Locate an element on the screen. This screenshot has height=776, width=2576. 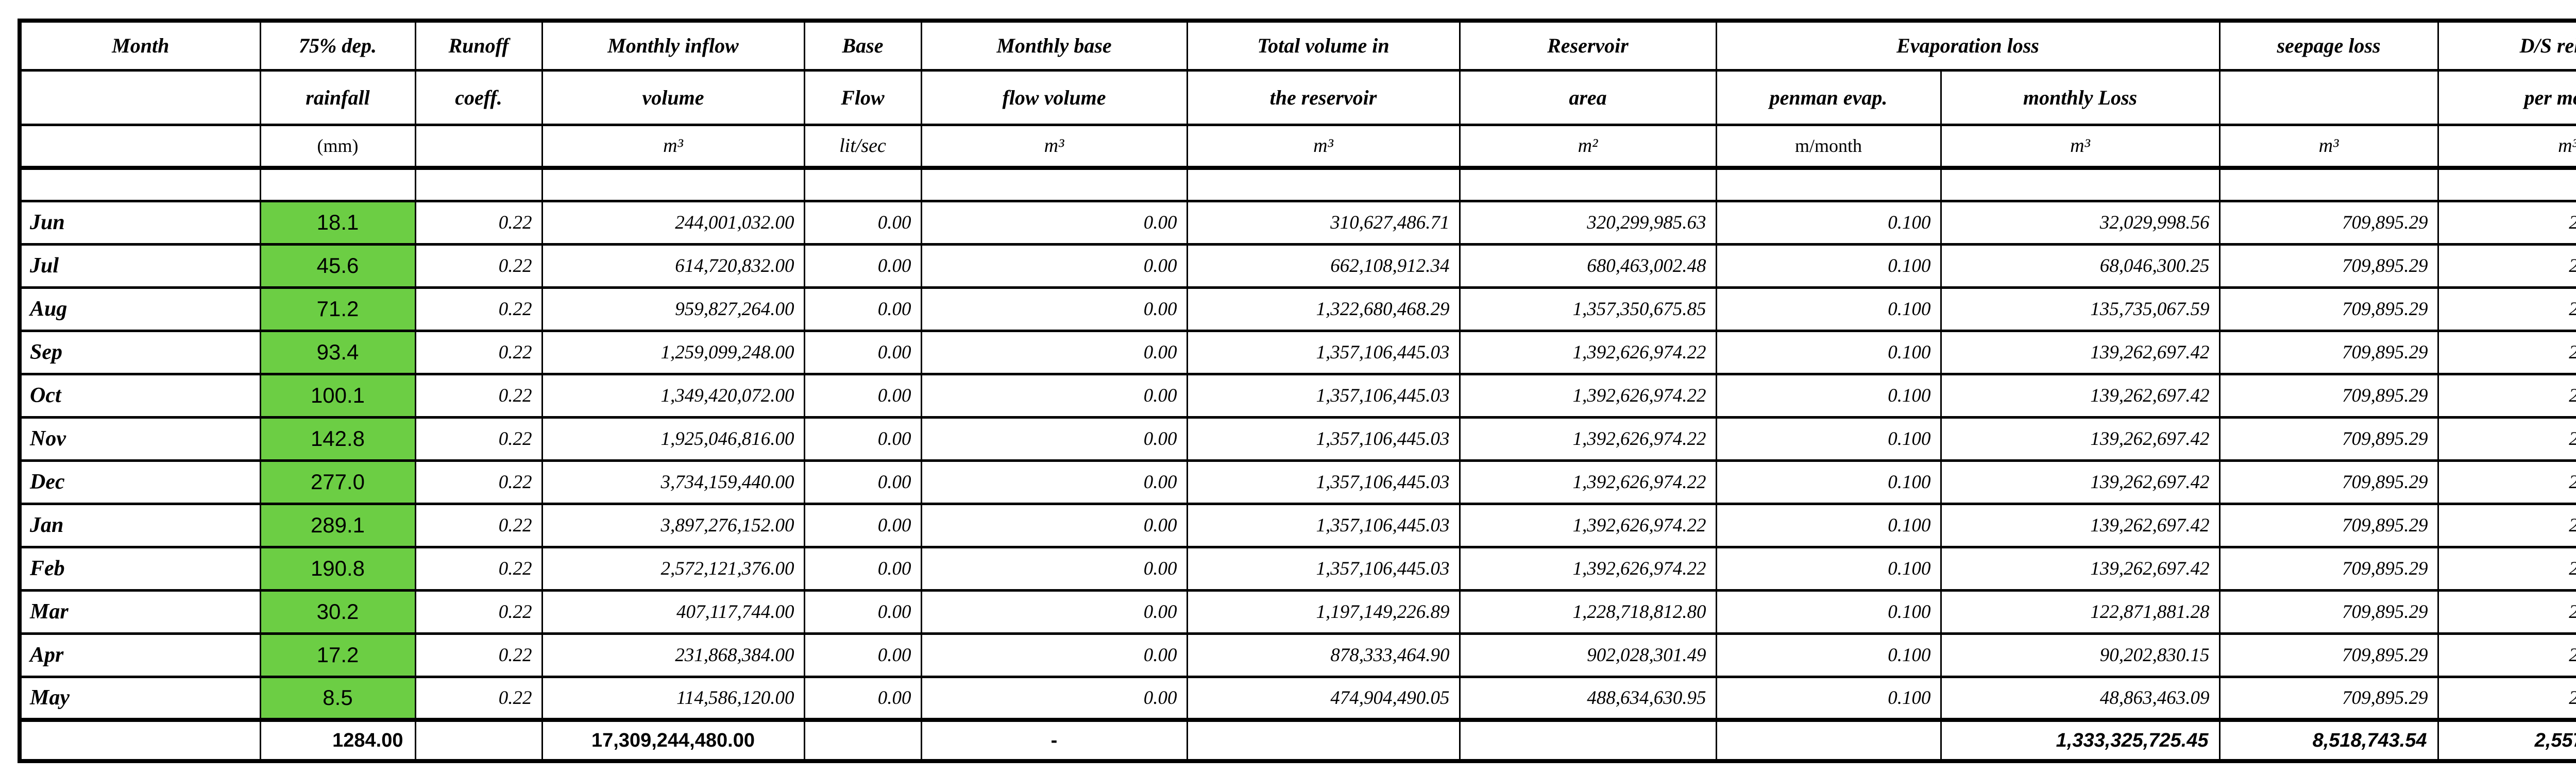
monthly-loss-cell: 135,735,067.59 is located at coordinates (2080, 309).